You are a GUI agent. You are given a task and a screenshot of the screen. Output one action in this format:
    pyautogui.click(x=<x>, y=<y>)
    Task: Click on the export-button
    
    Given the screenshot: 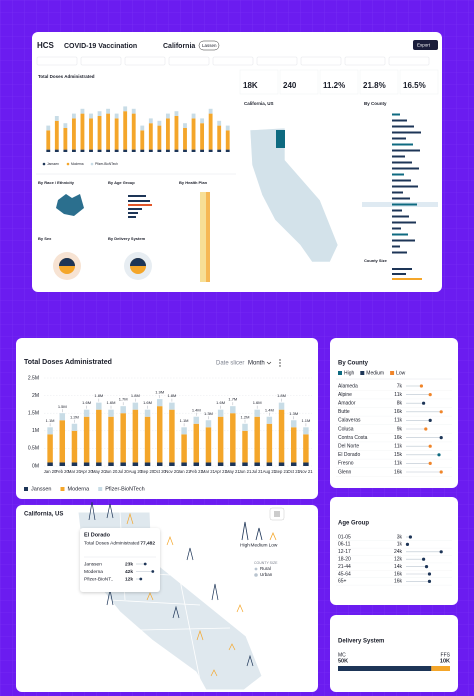 What is the action you would take?
    pyautogui.click(x=425, y=45)
    